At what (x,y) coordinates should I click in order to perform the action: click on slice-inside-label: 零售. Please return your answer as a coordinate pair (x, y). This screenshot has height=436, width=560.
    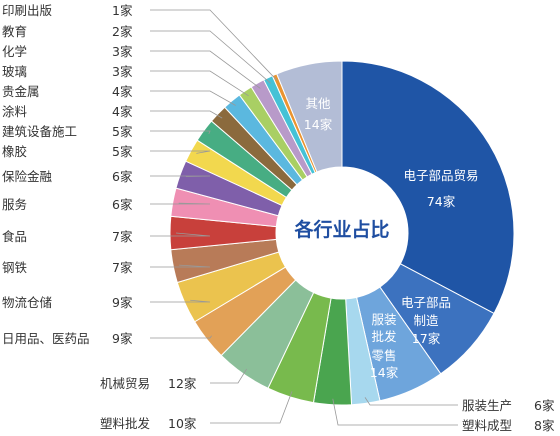
    Looking at the image, I should click on (383, 355).